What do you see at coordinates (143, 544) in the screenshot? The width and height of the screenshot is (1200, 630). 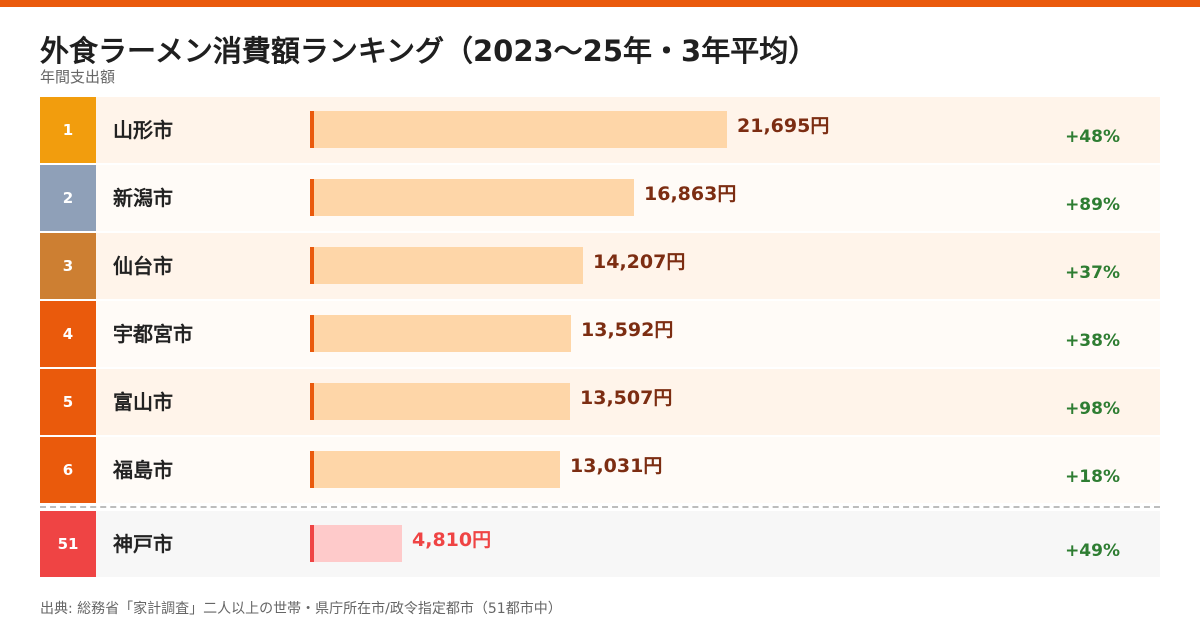 I see `city-label: 神戸市` at bounding box center [143, 544].